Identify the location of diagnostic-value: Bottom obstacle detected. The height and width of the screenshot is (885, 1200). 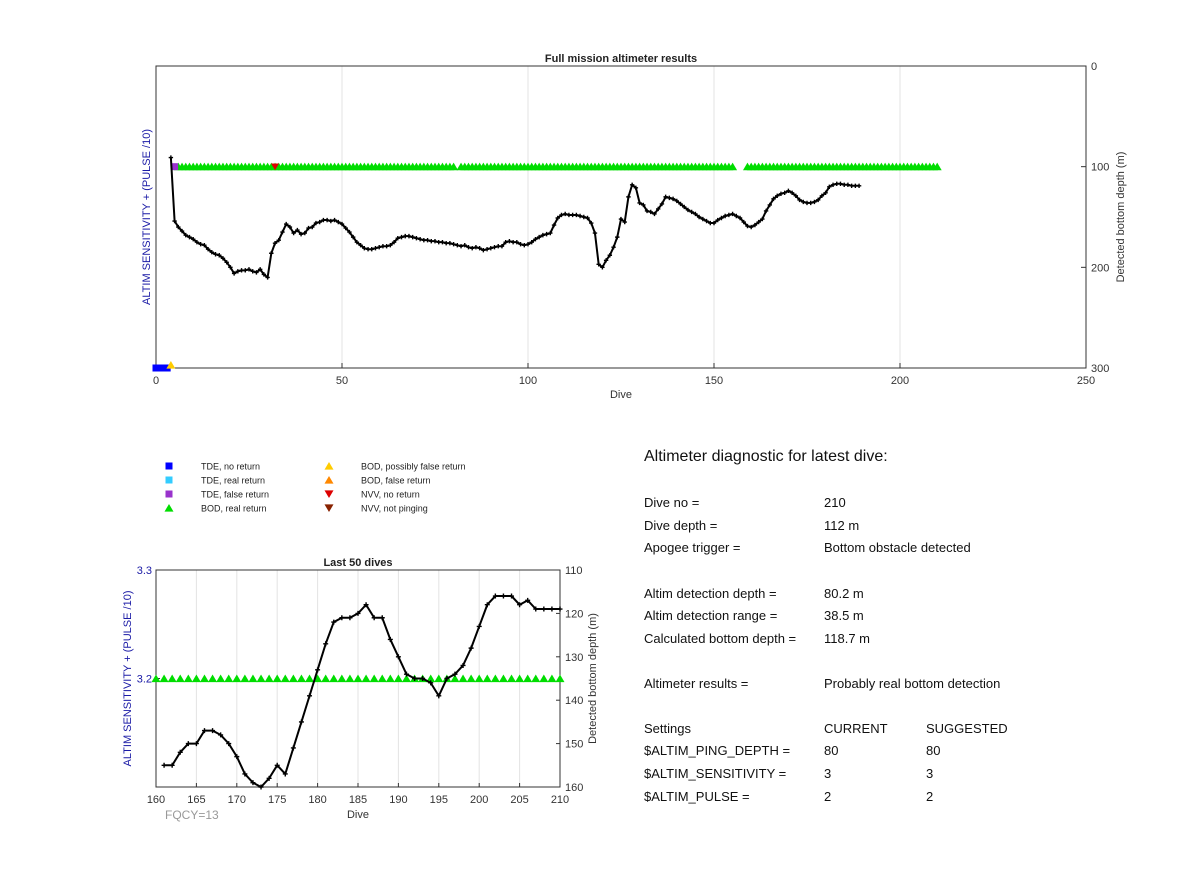
(897, 547).